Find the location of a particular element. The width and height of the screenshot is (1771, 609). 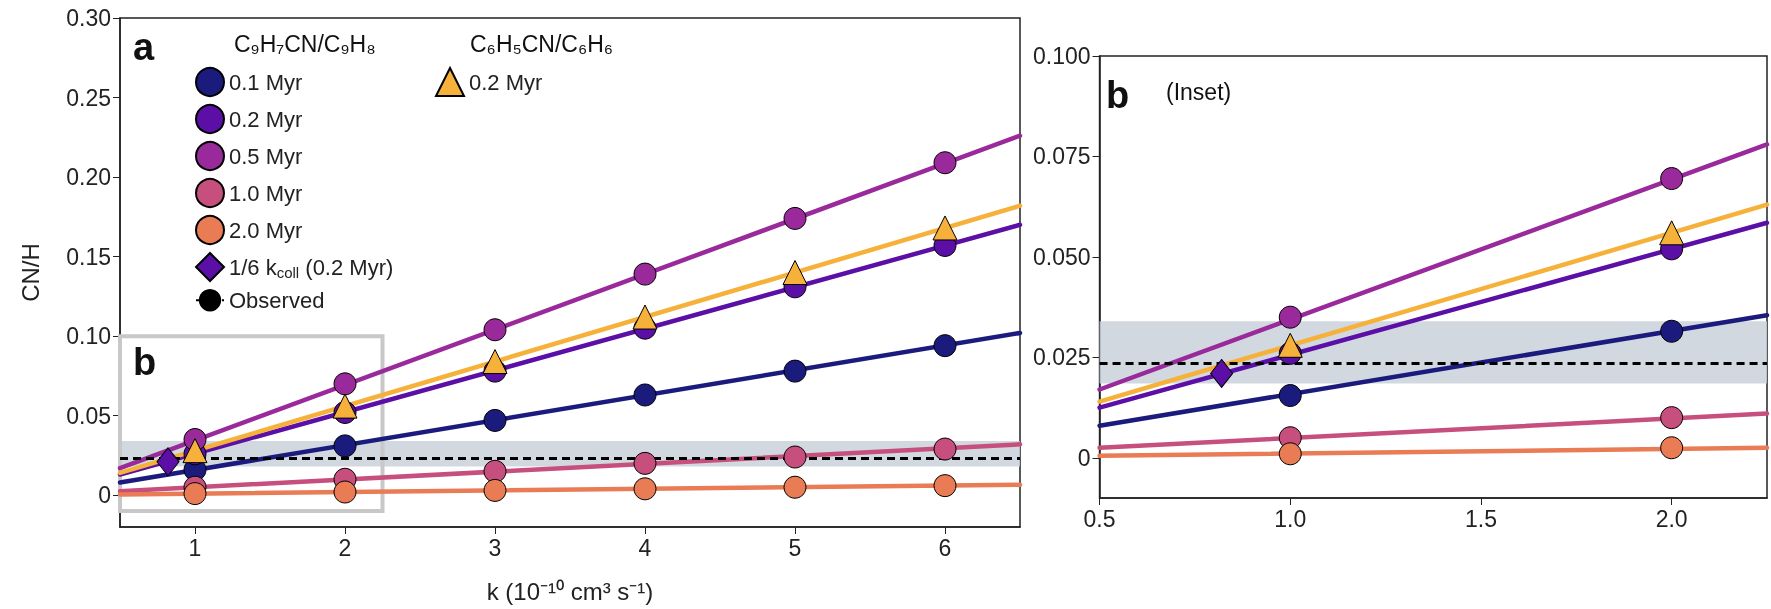

legend-label: 0.1 Myr is located at coordinates (266, 82).